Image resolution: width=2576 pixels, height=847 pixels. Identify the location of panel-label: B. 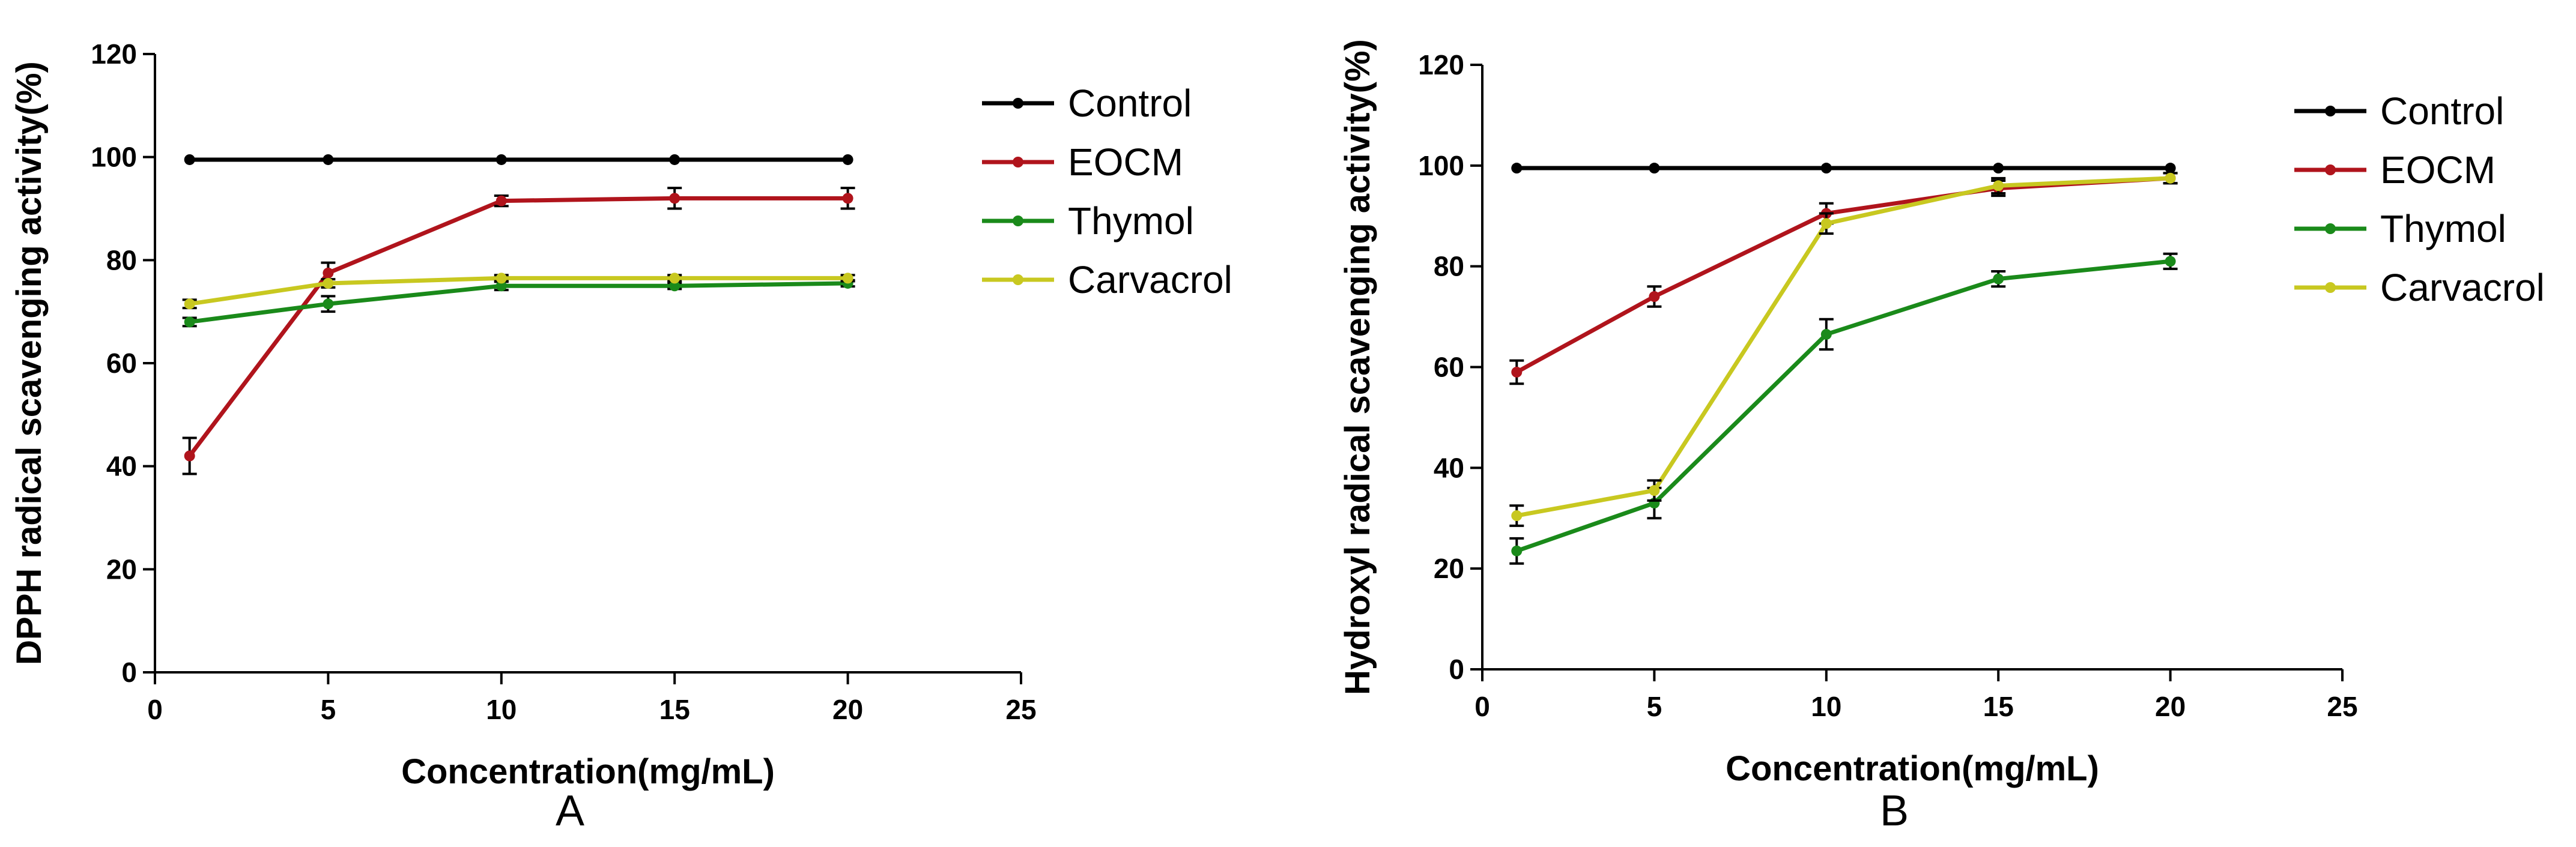
(1894, 811).